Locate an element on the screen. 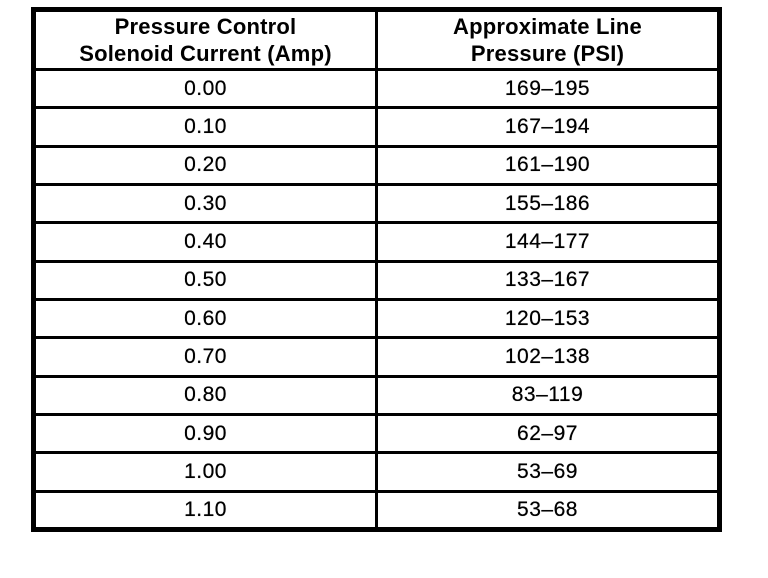  table-row: 0.60 120–153 is located at coordinates (376, 318).